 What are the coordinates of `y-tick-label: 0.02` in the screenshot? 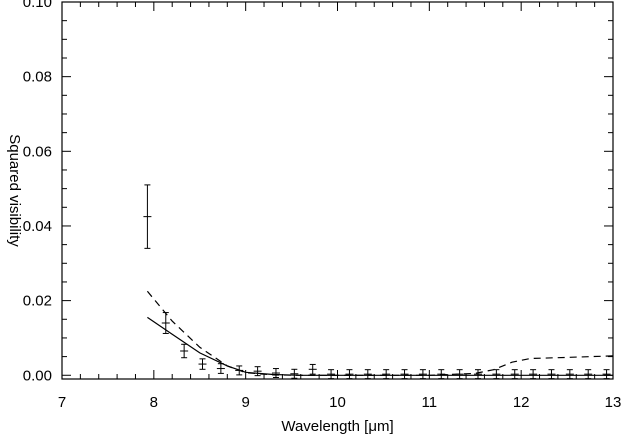 It's located at (37, 301).